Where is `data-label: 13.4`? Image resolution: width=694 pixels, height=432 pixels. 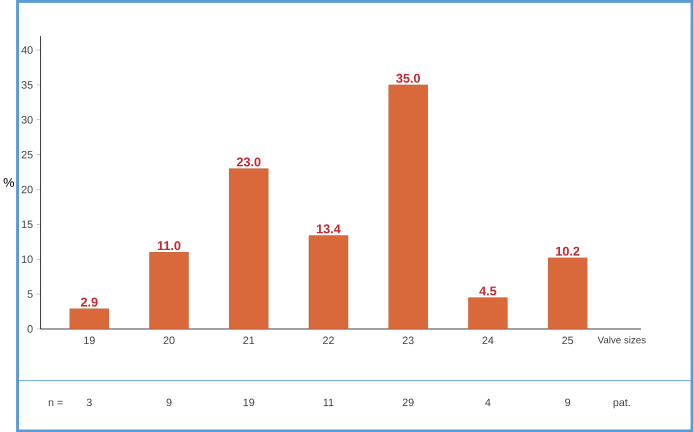 data-label: 13.4 is located at coordinates (328, 229).